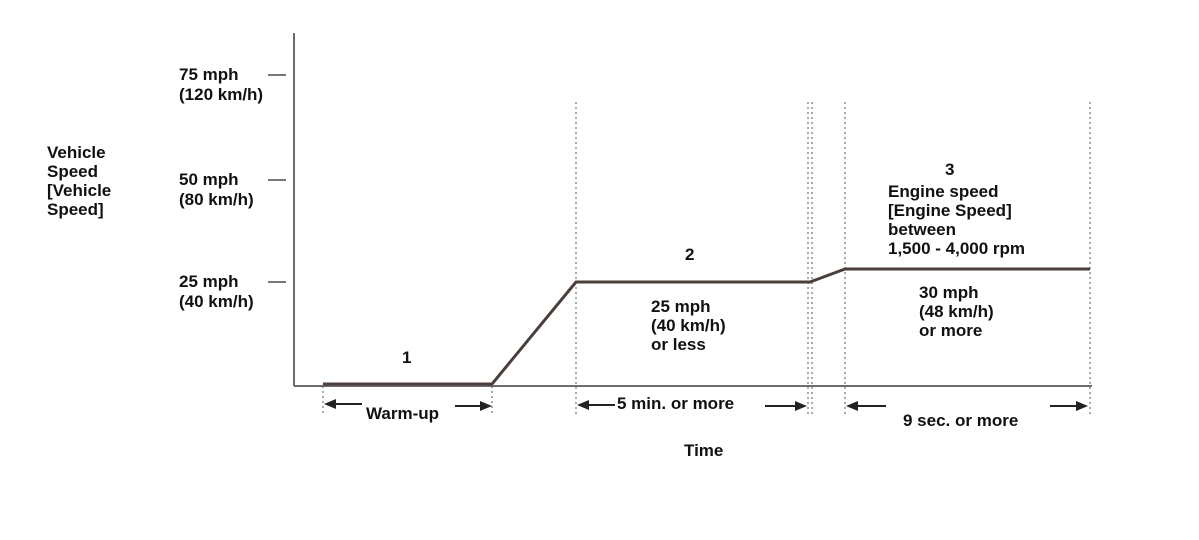  I want to click on tick-mph: 25 mph, so click(209, 281).